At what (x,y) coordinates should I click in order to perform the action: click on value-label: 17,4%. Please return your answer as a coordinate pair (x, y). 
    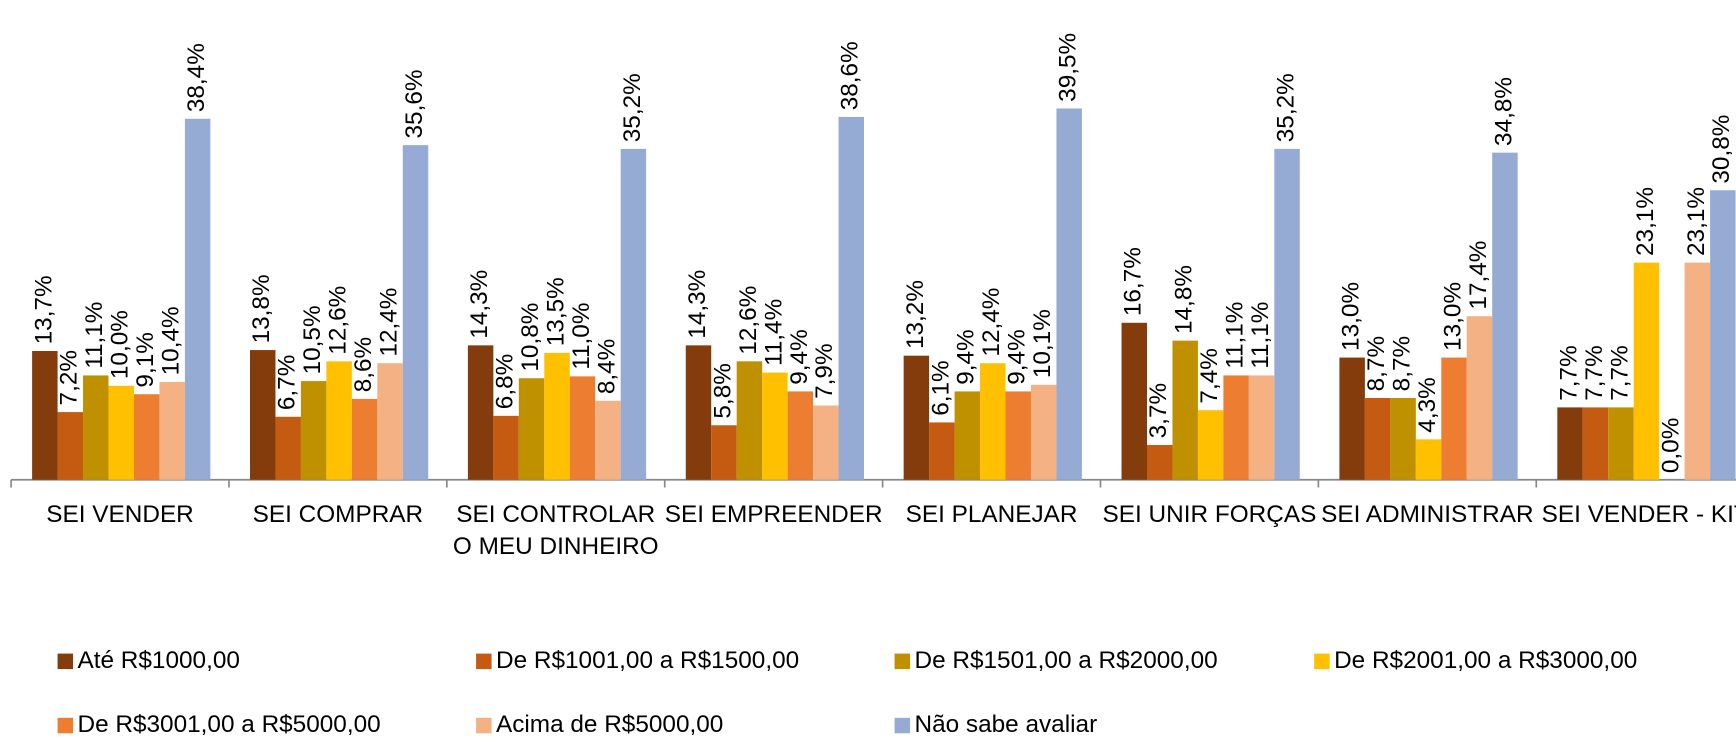
    Looking at the image, I should click on (1478, 275).